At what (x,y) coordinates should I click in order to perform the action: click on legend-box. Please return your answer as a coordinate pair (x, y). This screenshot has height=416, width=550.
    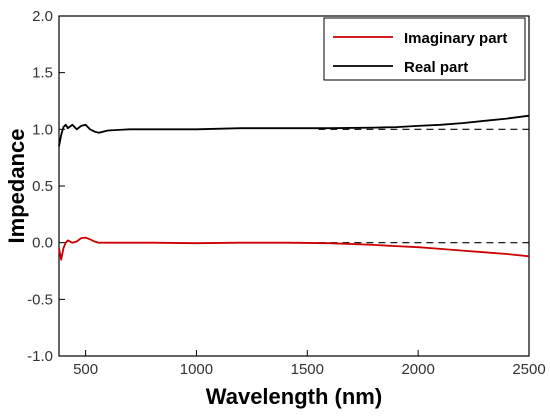
    Looking at the image, I should click on (424, 49).